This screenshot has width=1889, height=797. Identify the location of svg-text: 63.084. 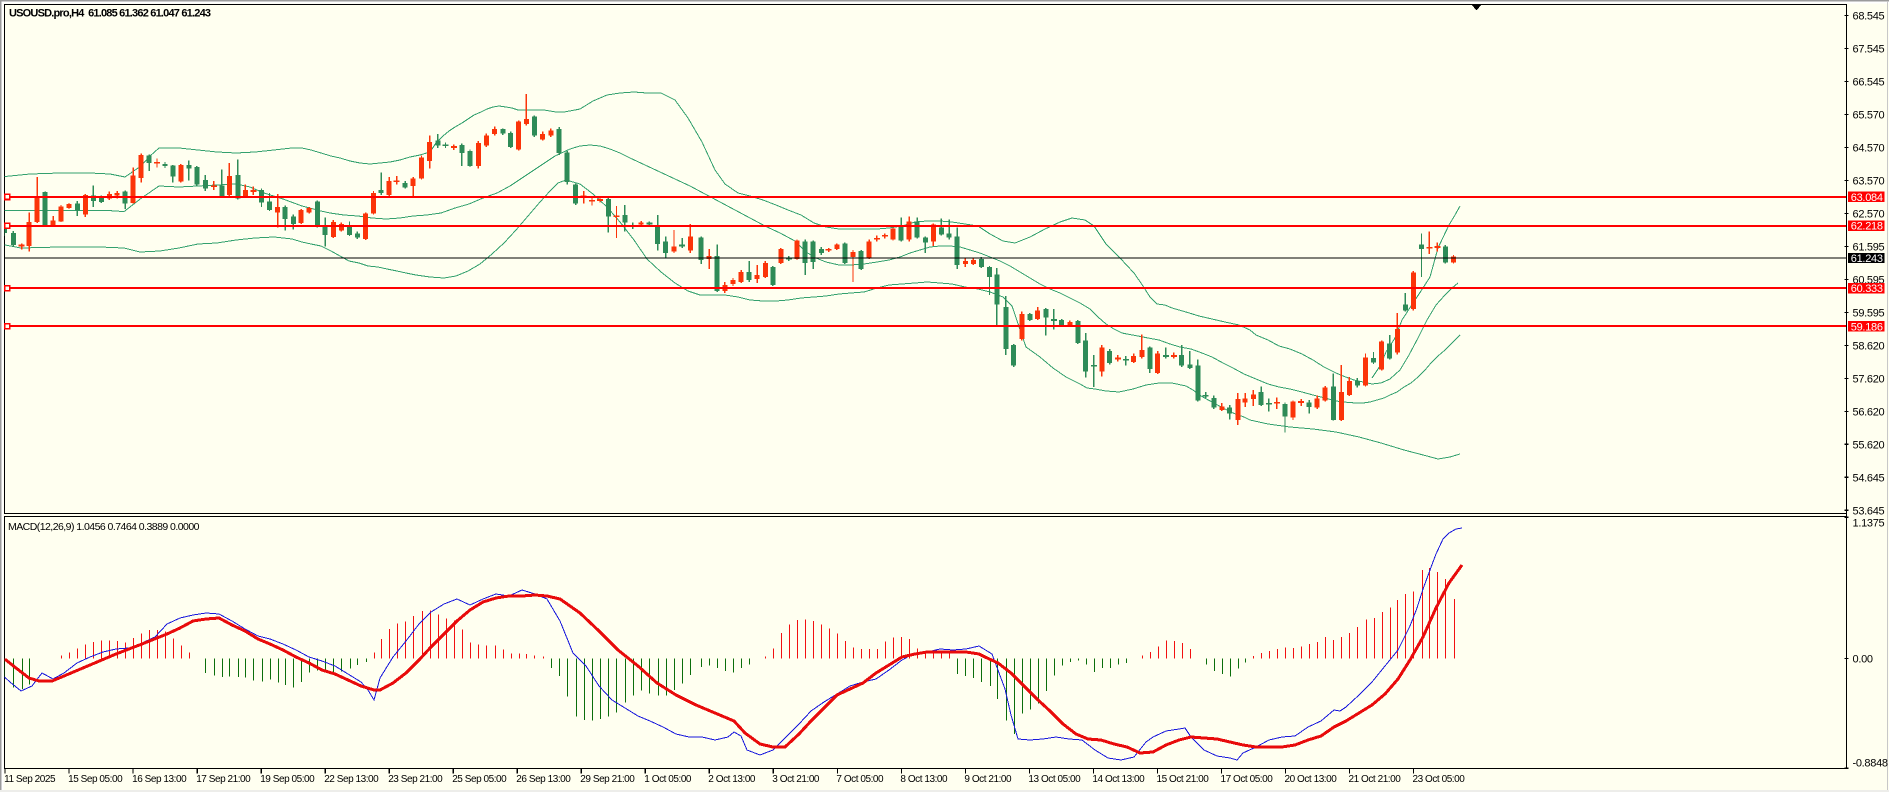
(1867, 198).